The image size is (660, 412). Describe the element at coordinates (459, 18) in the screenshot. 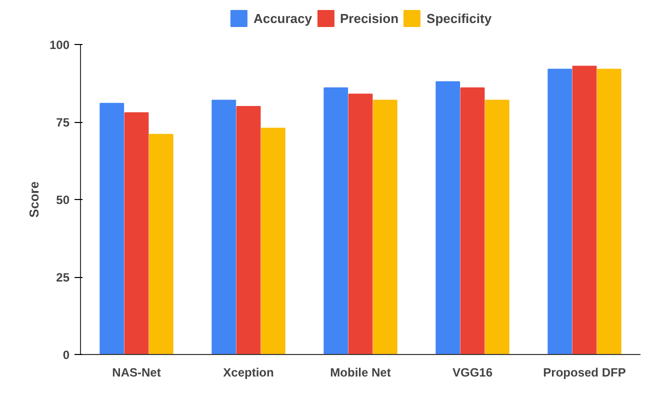

I see `legend-label: Specificity` at that location.